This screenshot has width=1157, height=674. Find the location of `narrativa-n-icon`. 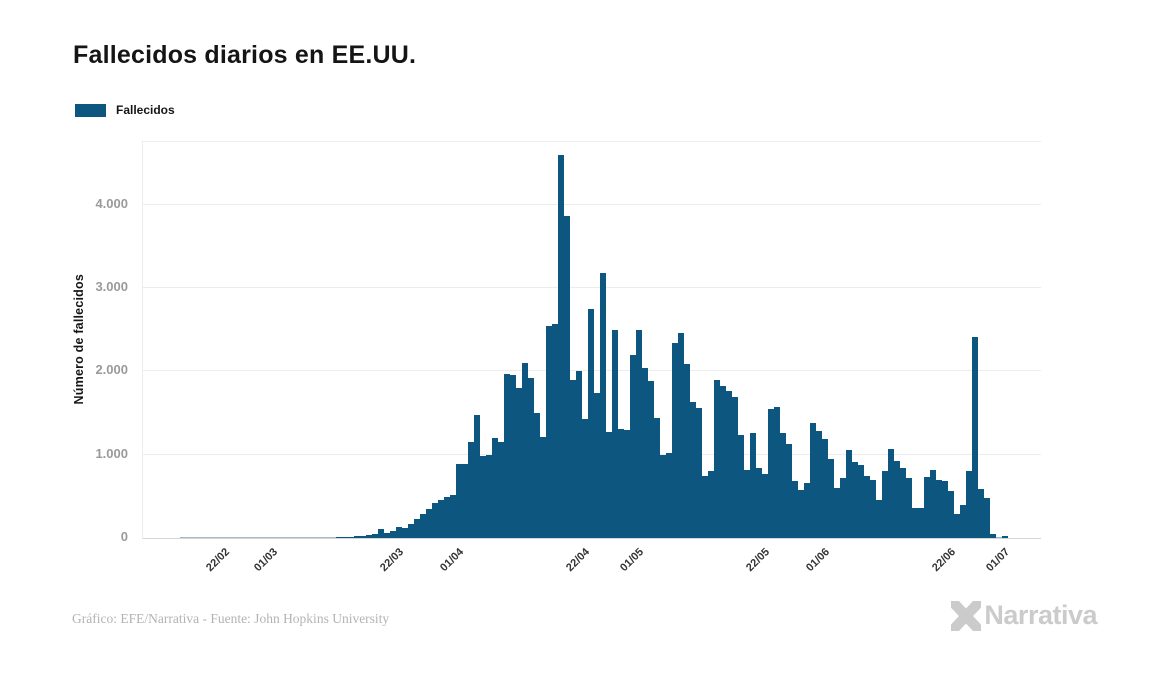

narrativa-n-icon is located at coordinates (966, 615).